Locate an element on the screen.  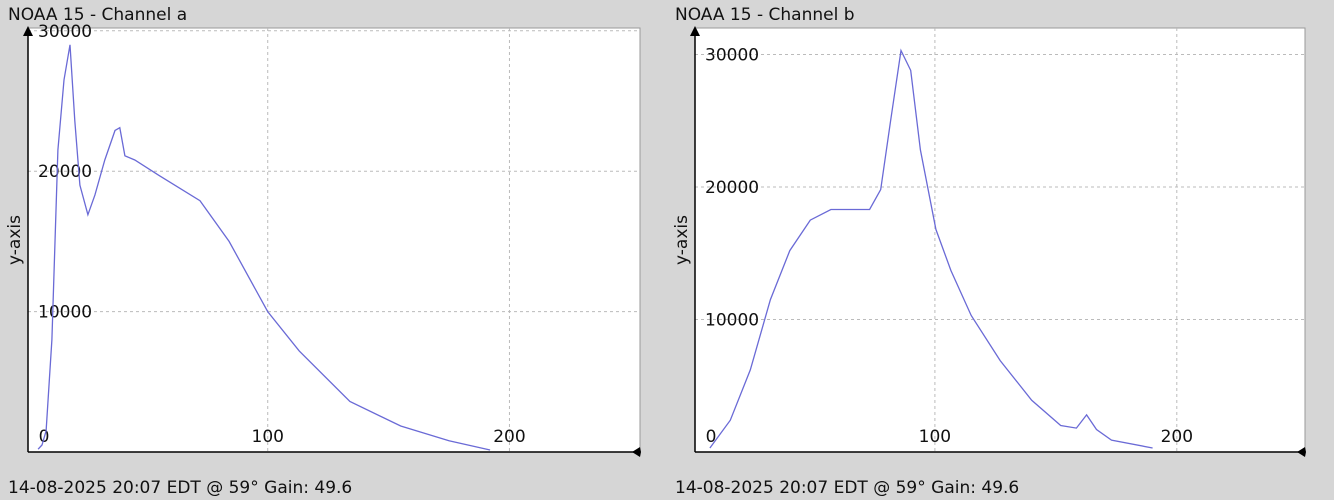
x-tick-label: 0 is located at coordinates (711, 437).